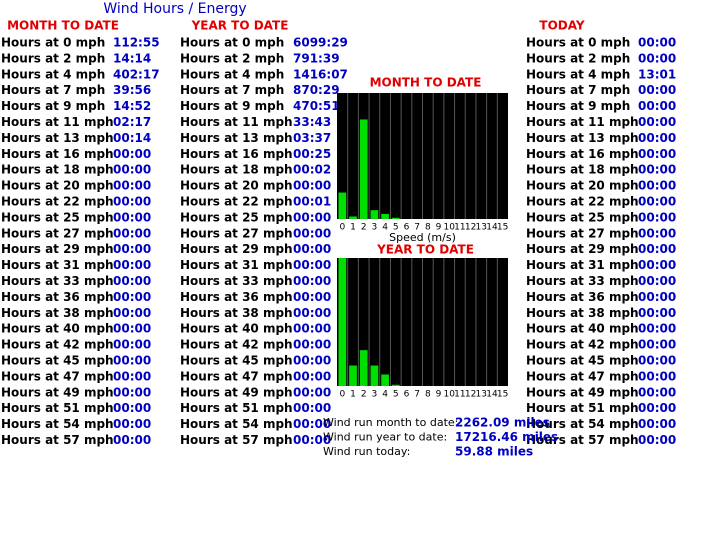 The image size is (707, 533). I want to click on x-tick-label: 7, so click(417, 395).